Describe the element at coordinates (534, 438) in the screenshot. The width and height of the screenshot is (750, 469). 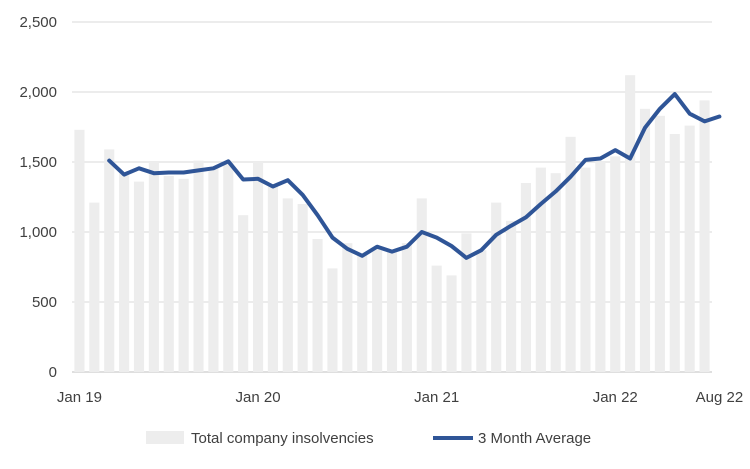
I see `legend-line-label: 3 Month Average` at that location.